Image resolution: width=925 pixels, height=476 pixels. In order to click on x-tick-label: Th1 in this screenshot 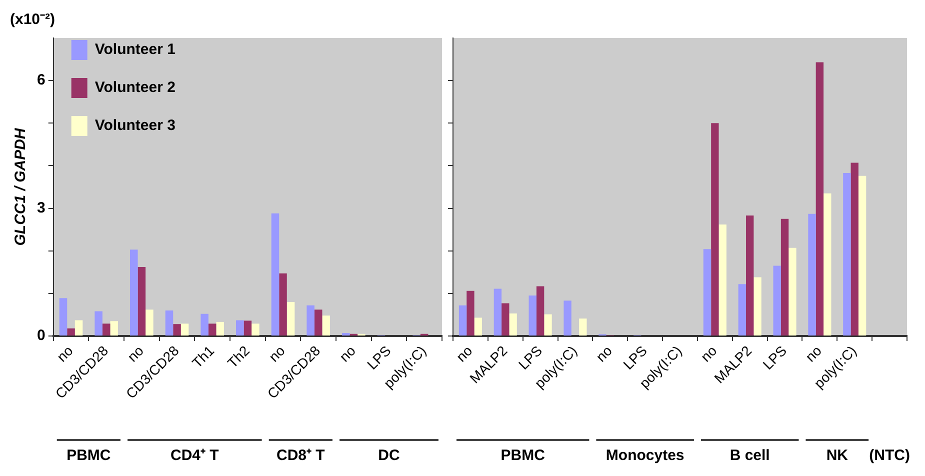, I will do `click(203, 356)`.